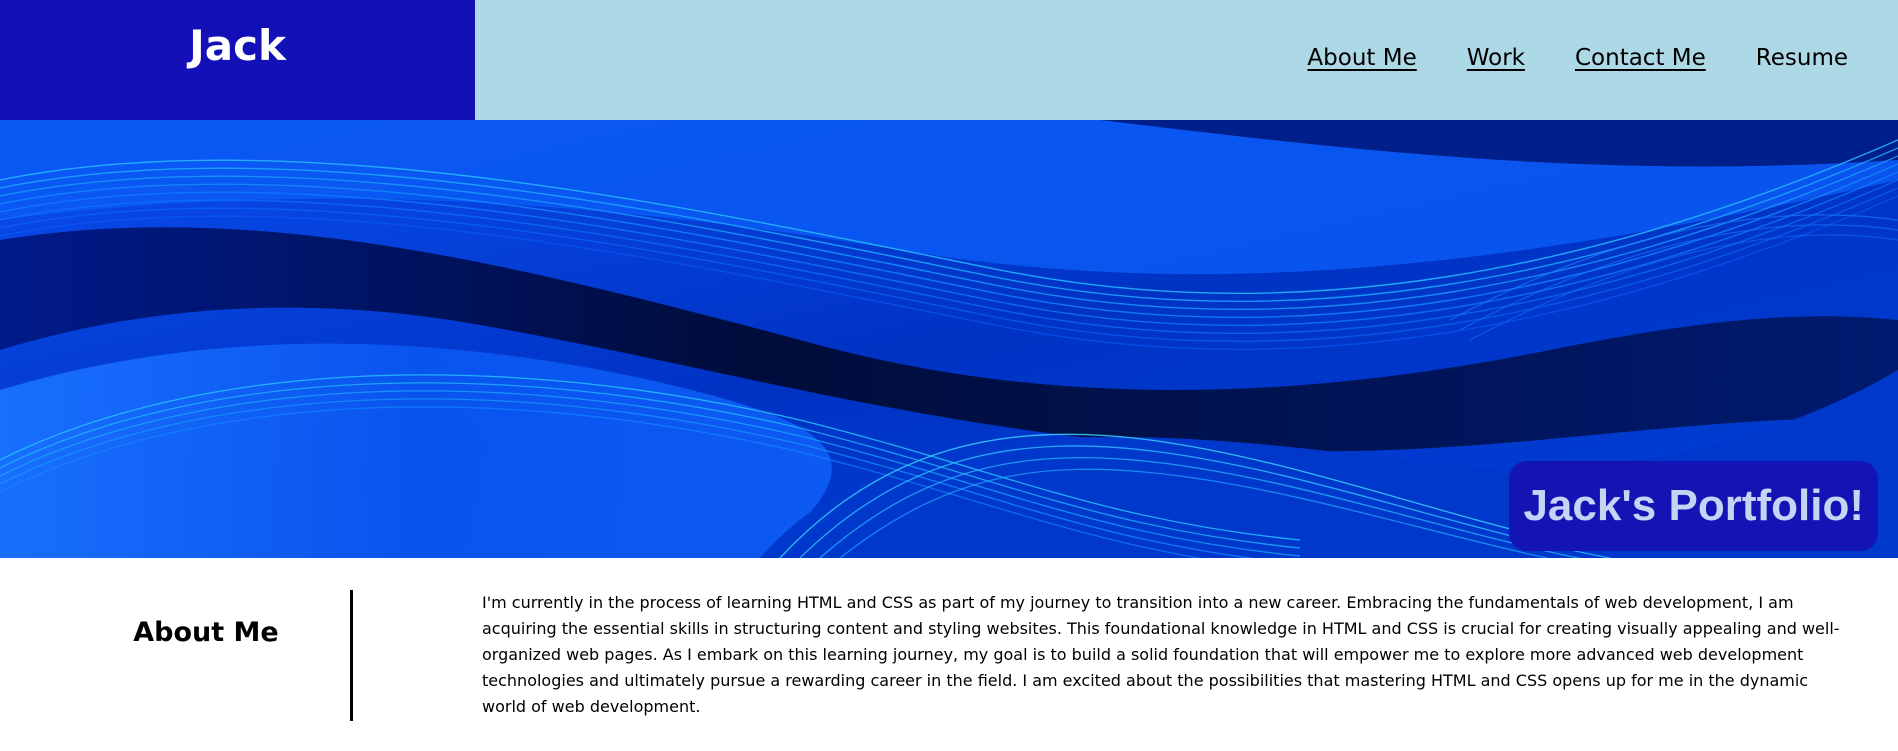 The height and width of the screenshot is (751, 1898). What do you see at coordinates (1362, 58) in the screenshot?
I see `nav-link-about-me: About Me` at bounding box center [1362, 58].